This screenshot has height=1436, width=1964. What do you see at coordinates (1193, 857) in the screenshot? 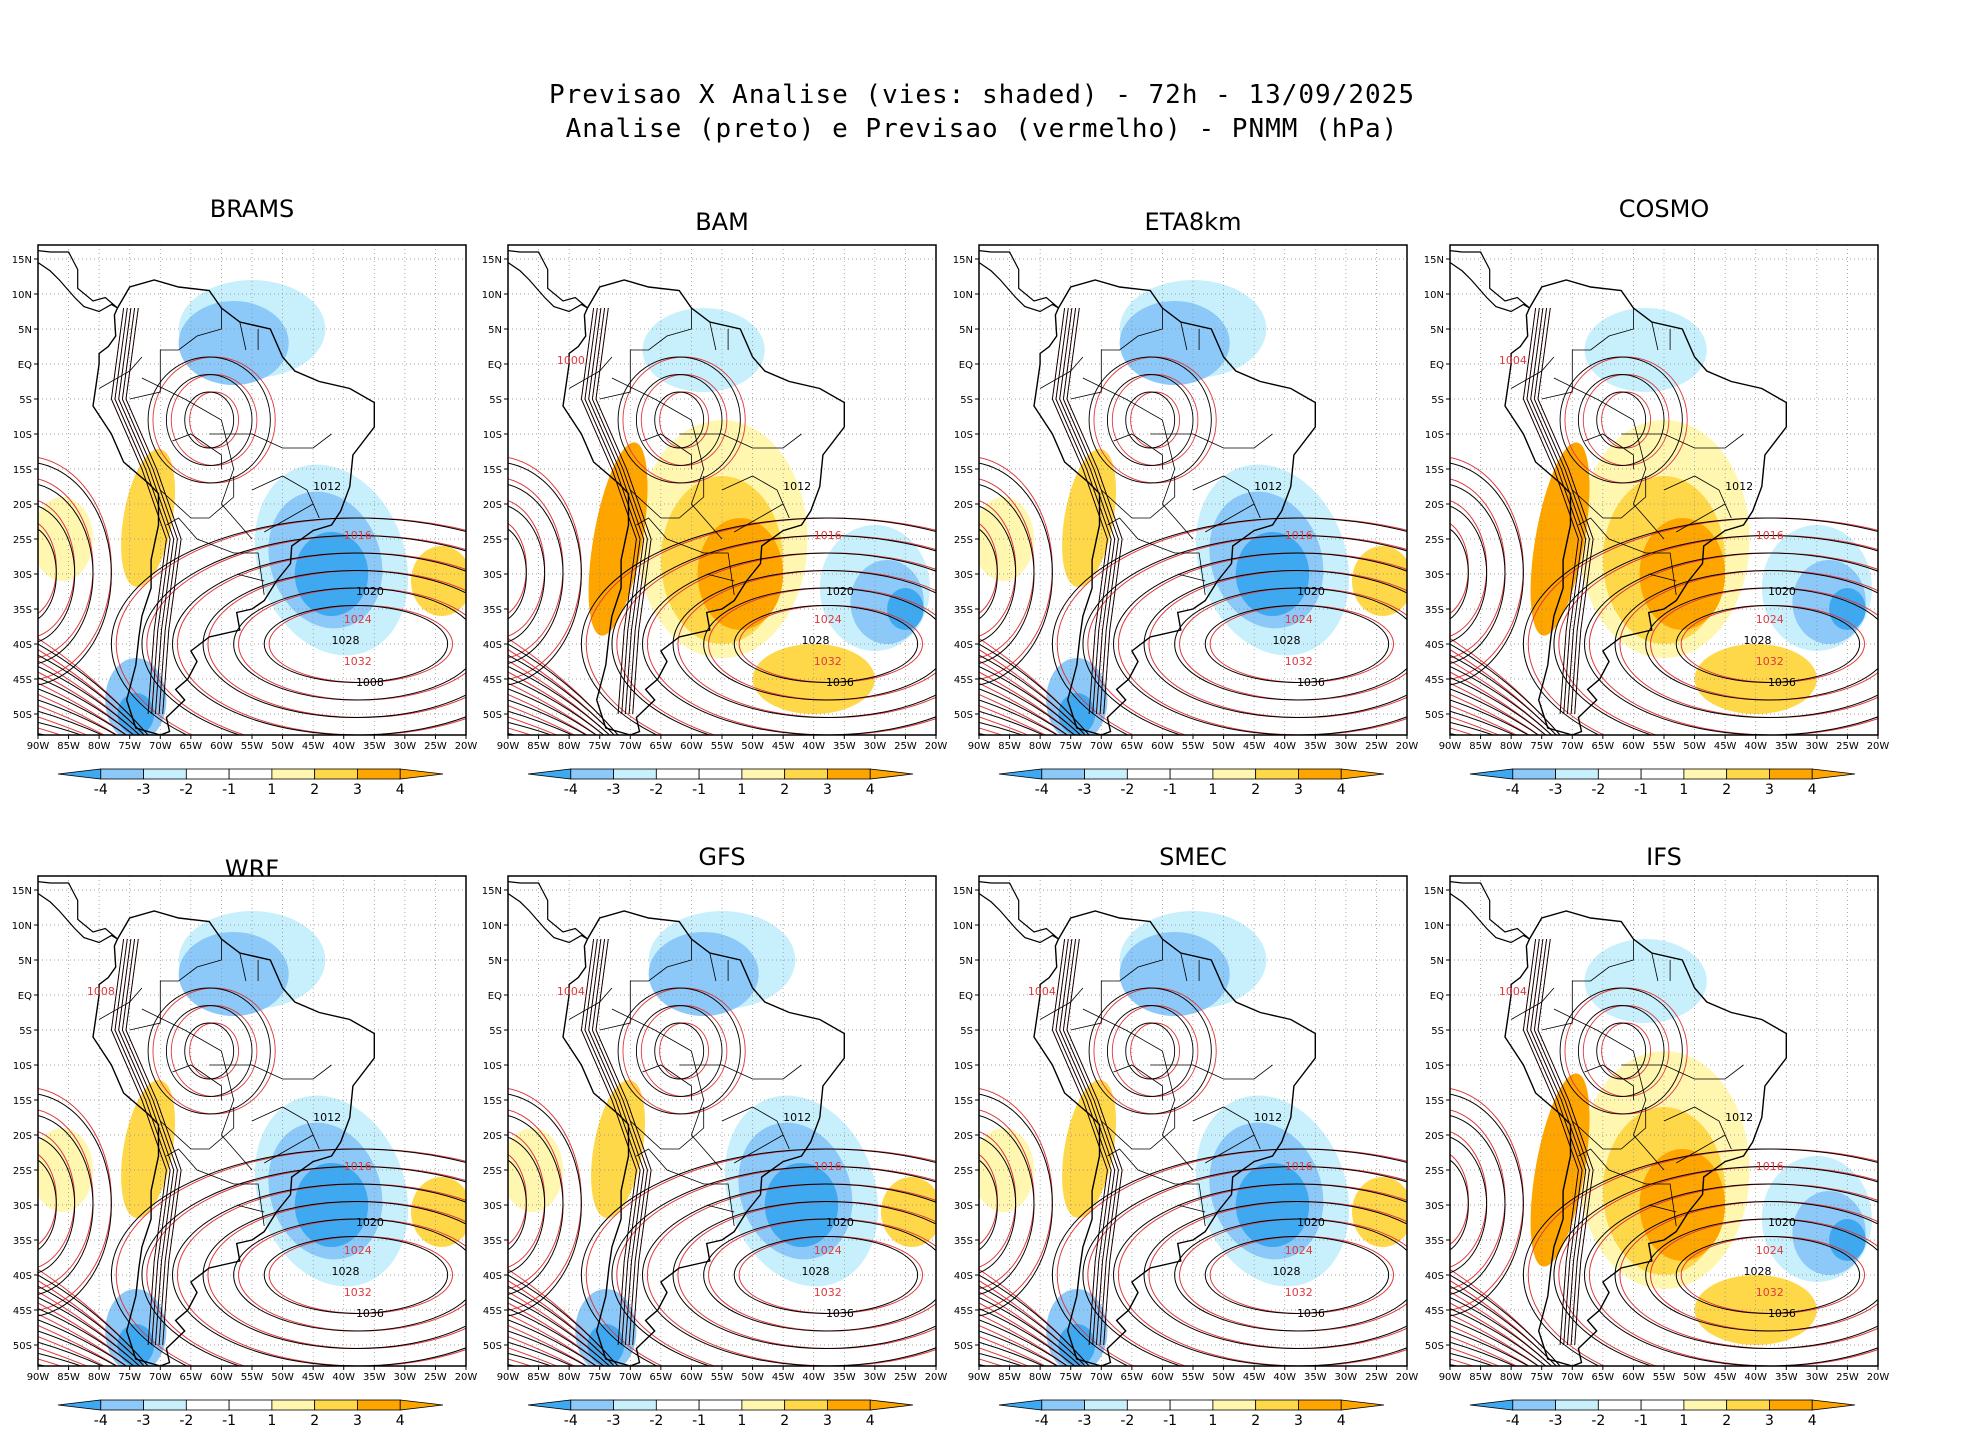
I see `panel-title: SMEC` at bounding box center [1193, 857].